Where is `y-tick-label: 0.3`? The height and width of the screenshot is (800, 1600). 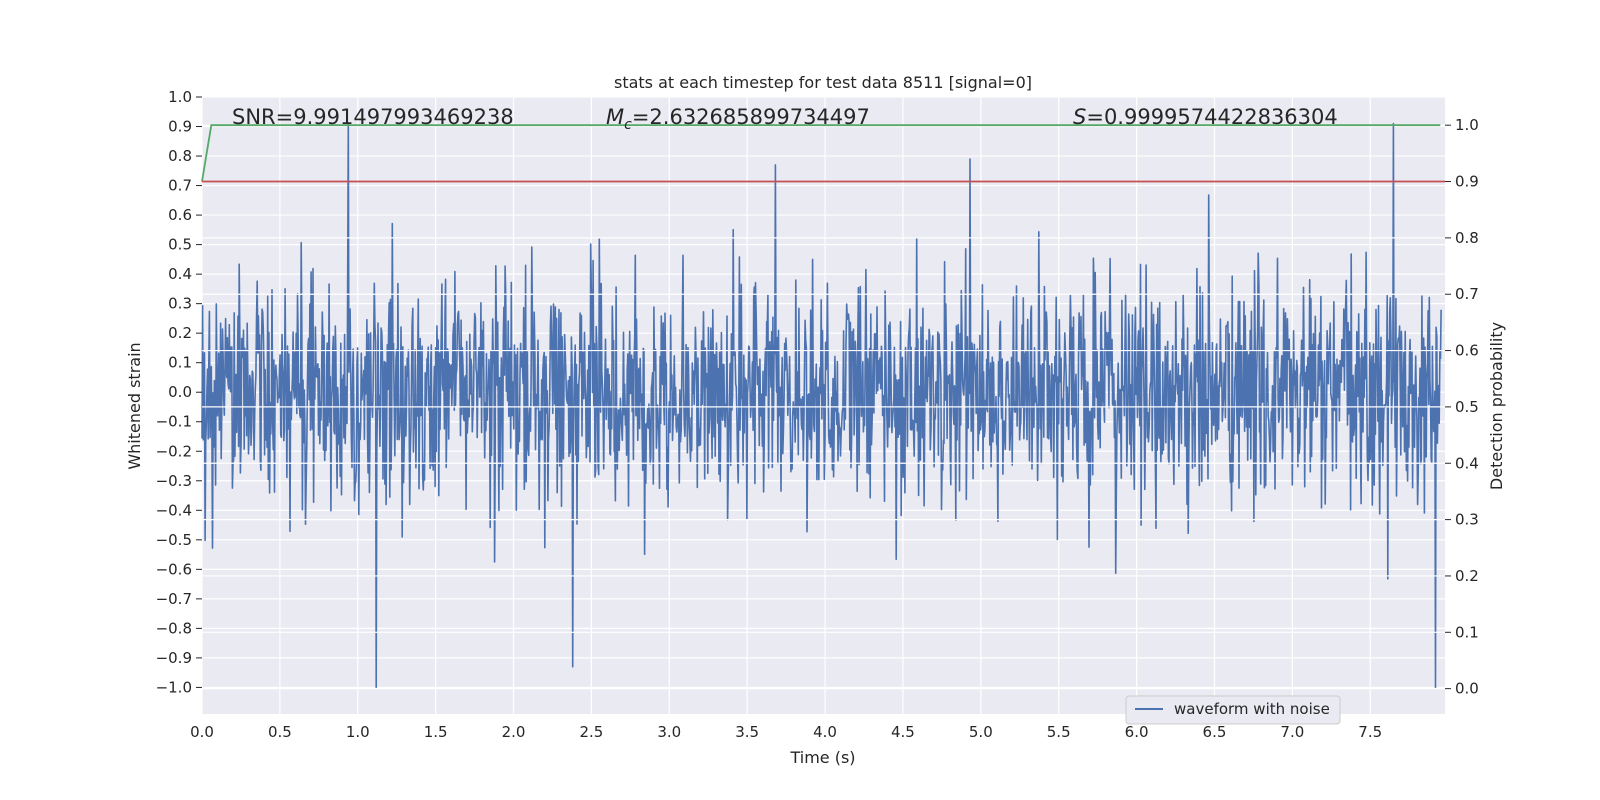 y-tick-label: 0.3 is located at coordinates (180, 304).